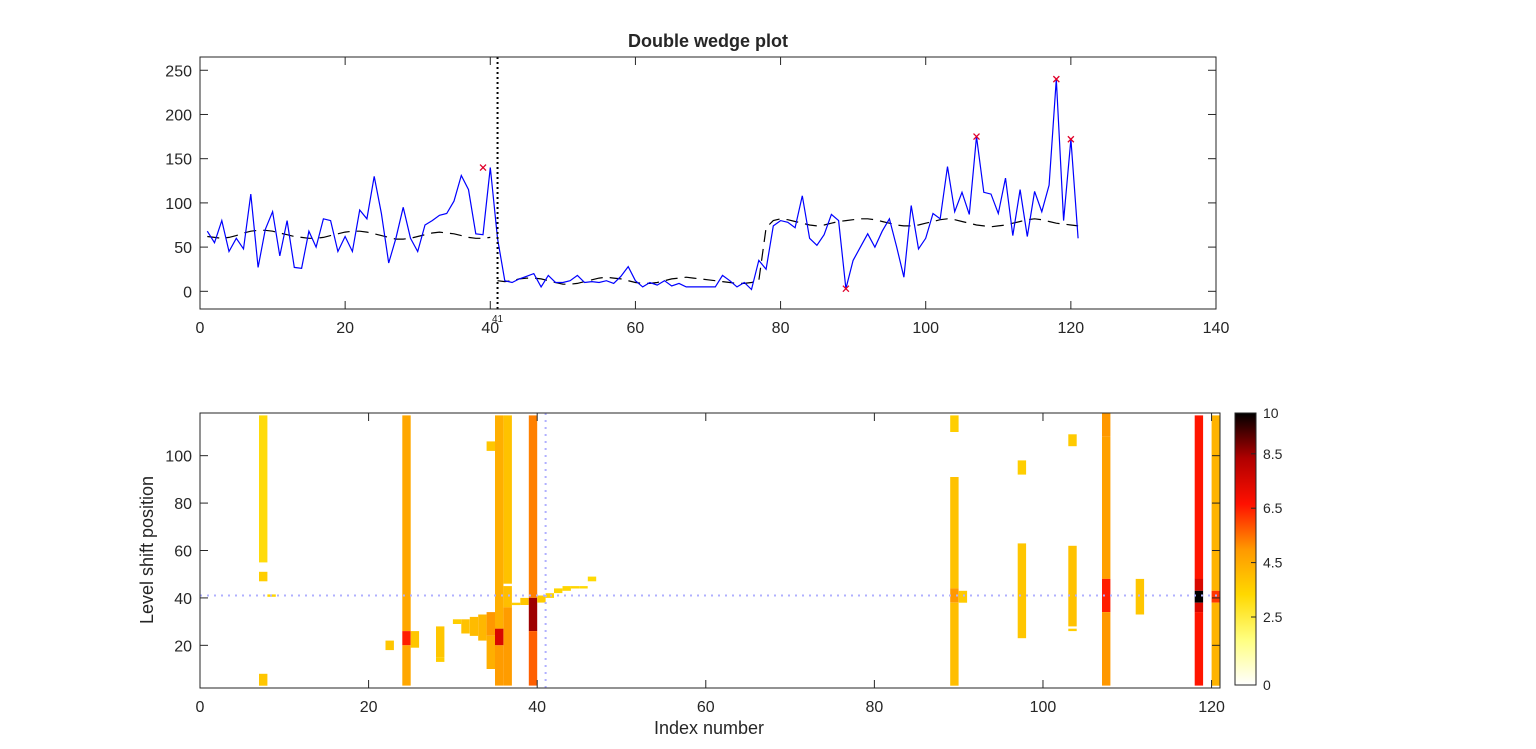 The width and height of the screenshot is (1536, 749). I want to click on x-tick-label: 100, so click(1043, 707).